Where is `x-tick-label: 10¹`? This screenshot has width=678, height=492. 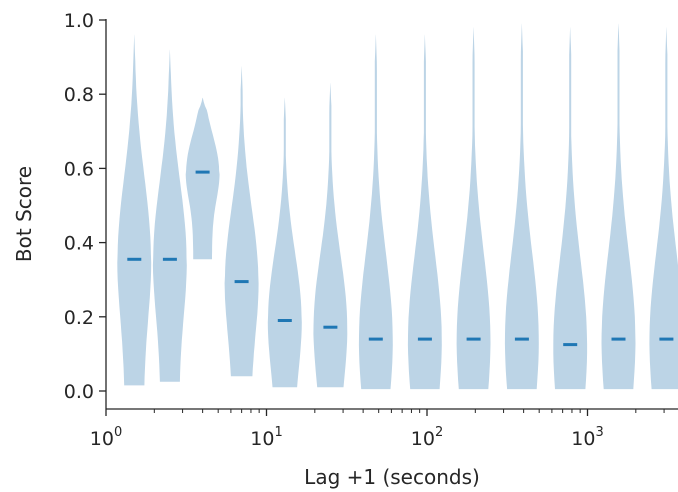 x-tick-label: 10¹ is located at coordinates (266, 437).